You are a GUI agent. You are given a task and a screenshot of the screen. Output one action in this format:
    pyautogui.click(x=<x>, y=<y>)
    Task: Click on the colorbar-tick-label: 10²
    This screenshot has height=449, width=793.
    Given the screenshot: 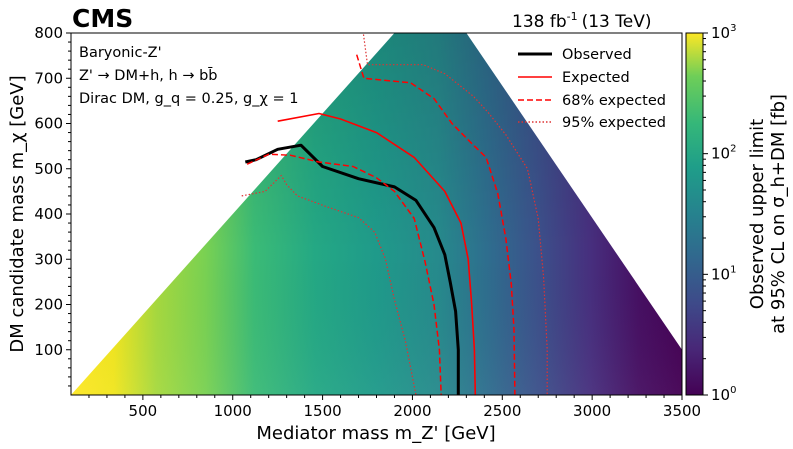 What is the action you would take?
    pyautogui.click(x=723, y=153)
    